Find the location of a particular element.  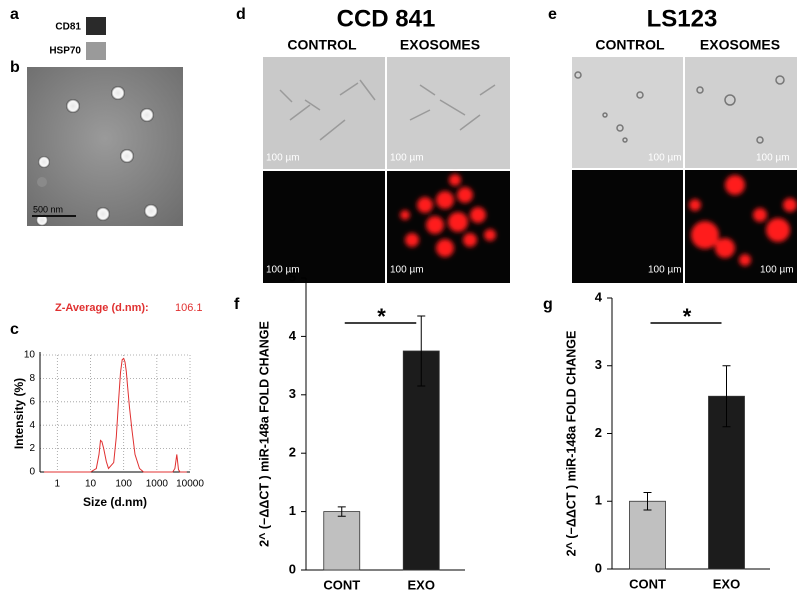

scale-bar-label: 500 nm is located at coordinates (48, 209).